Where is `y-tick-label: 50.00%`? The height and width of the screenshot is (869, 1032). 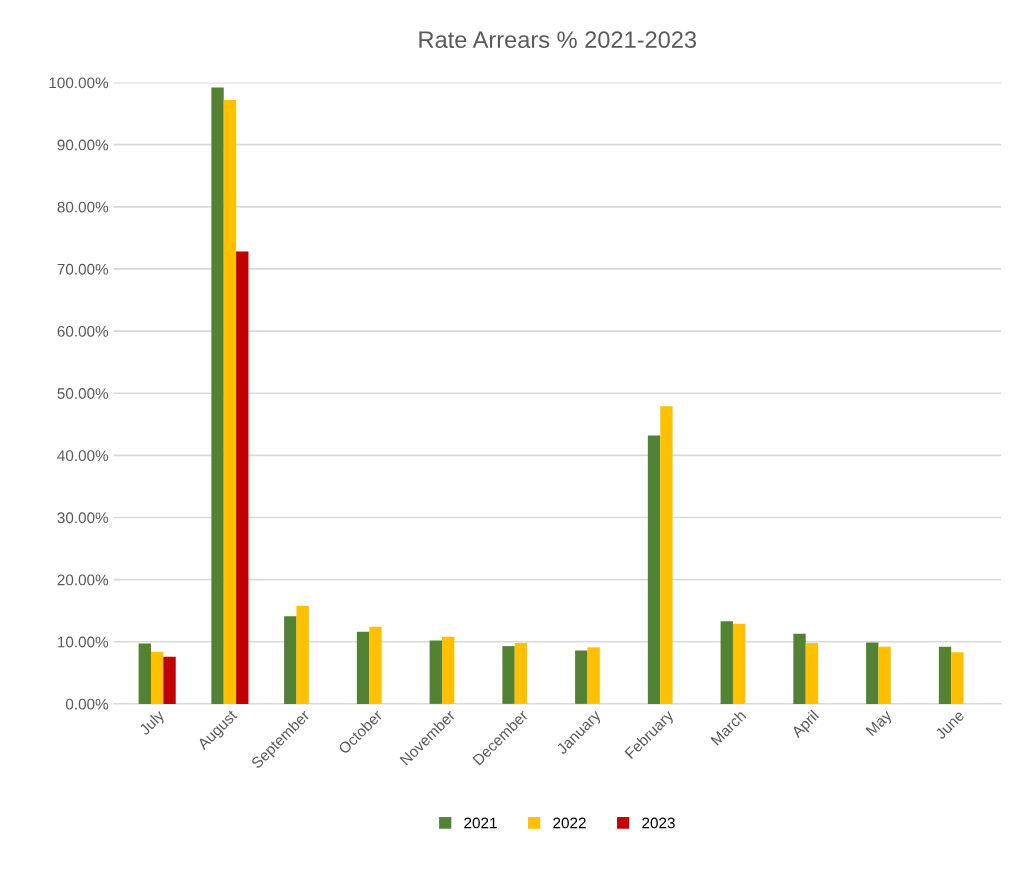
y-tick-label: 50.00% is located at coordinates (83, 393).